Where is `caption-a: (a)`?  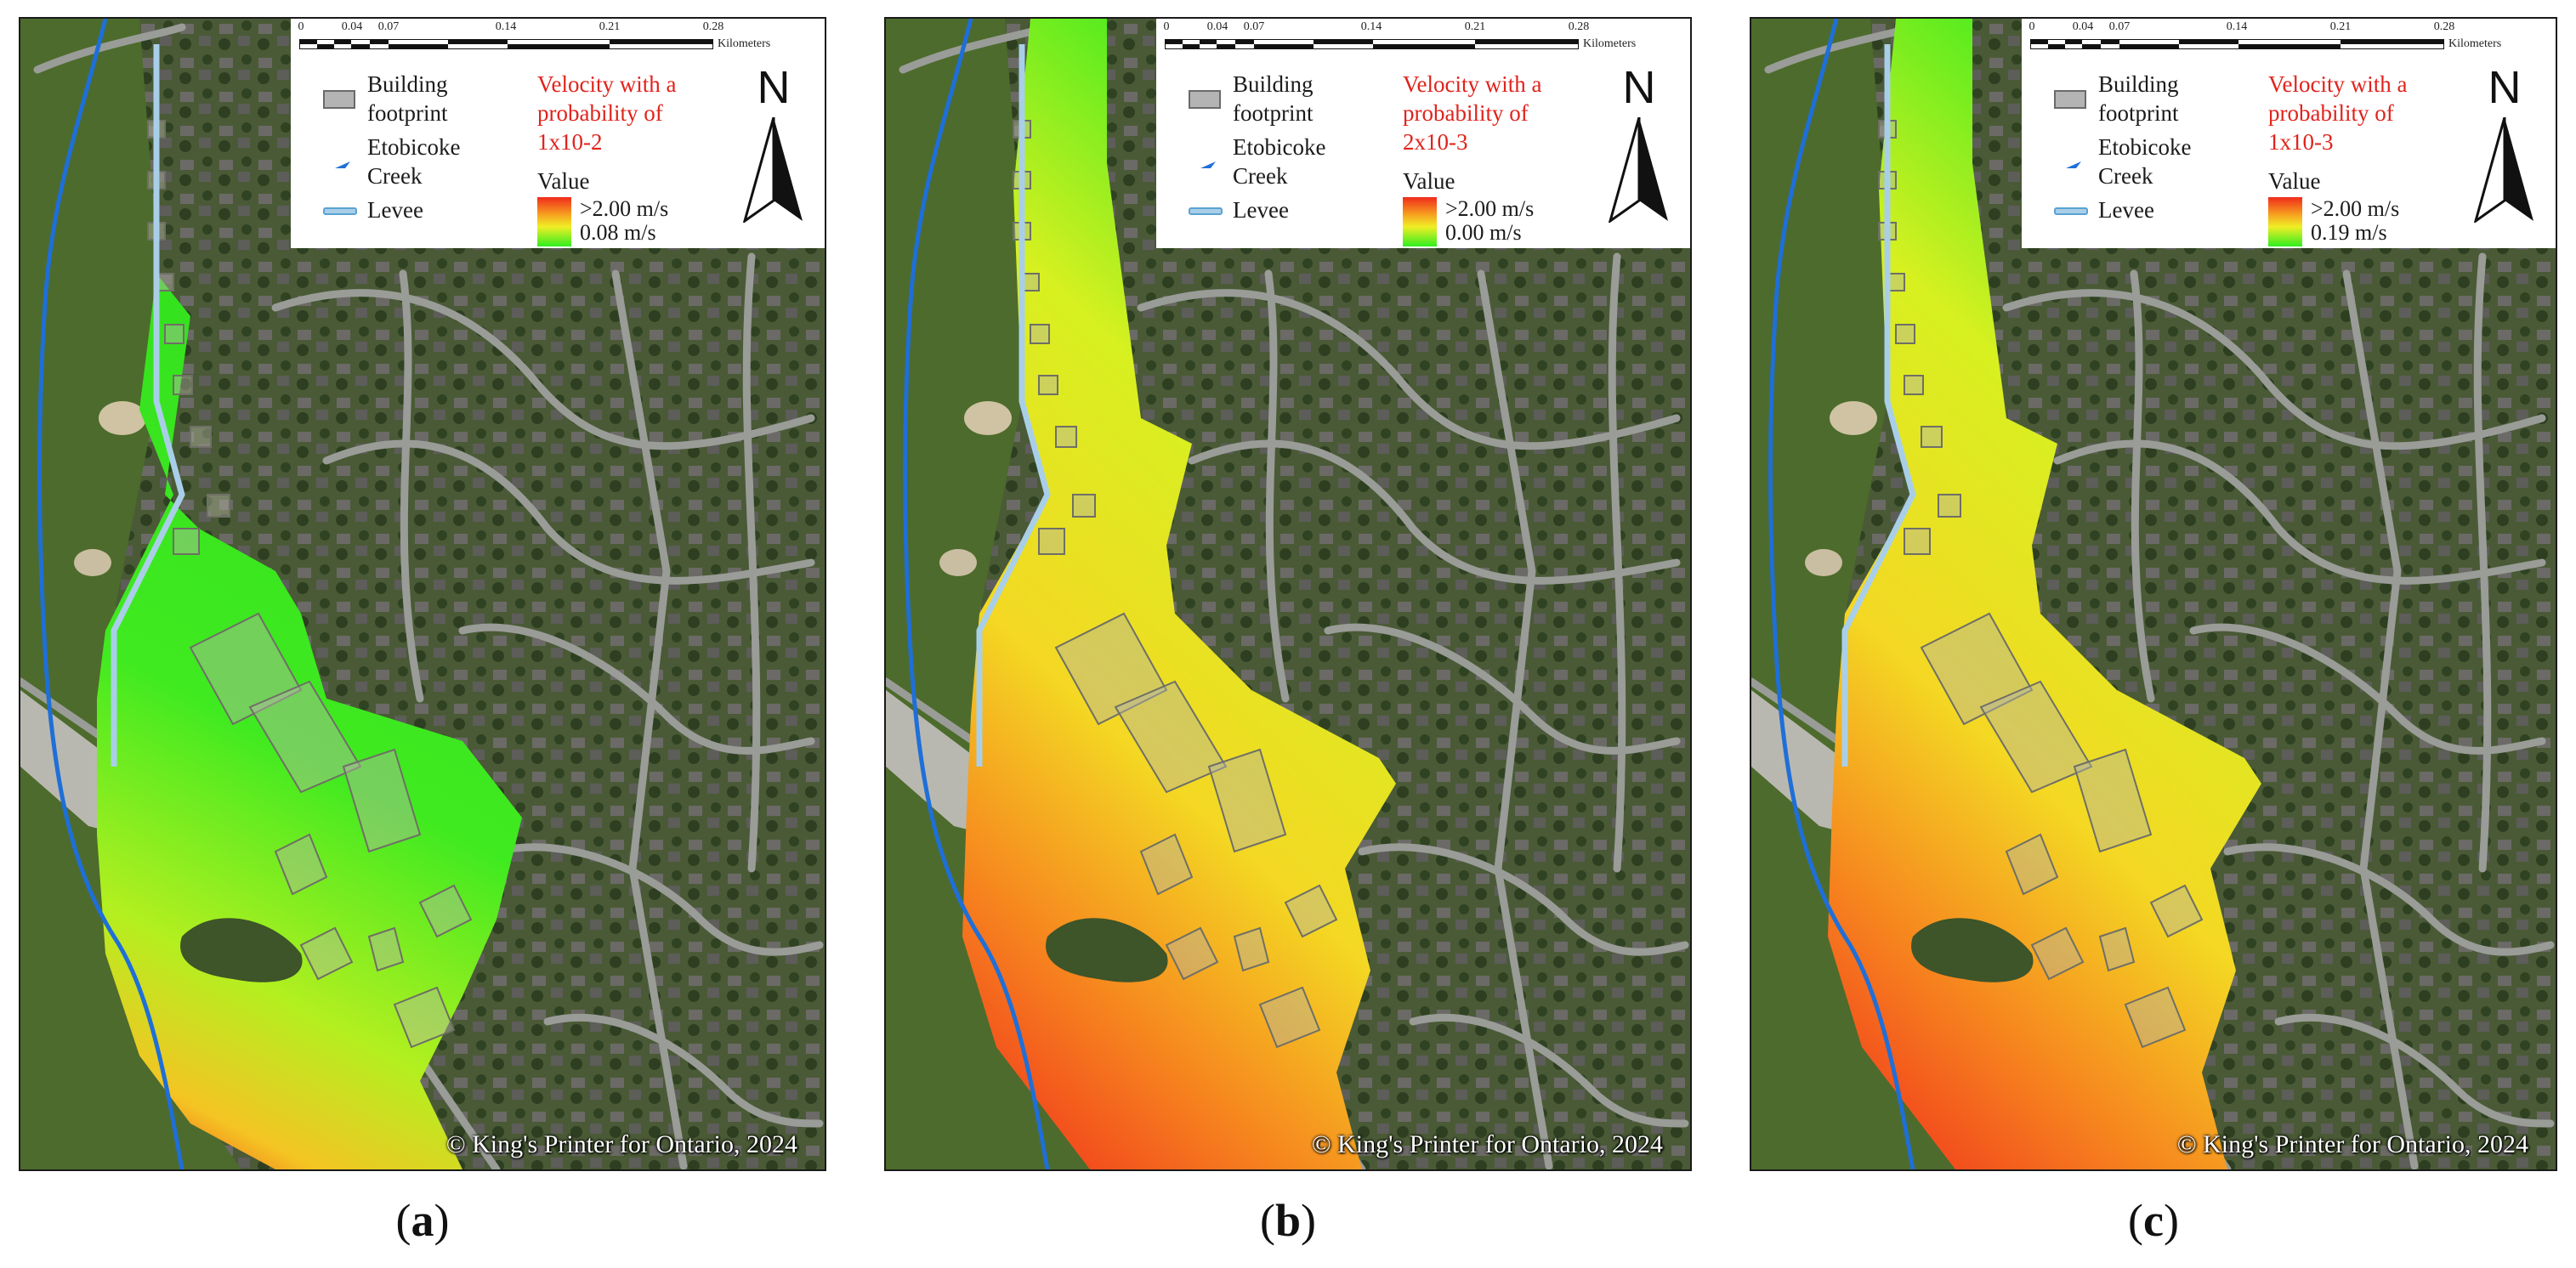
caption-a: (a) is located at coordinates (423, 1220).